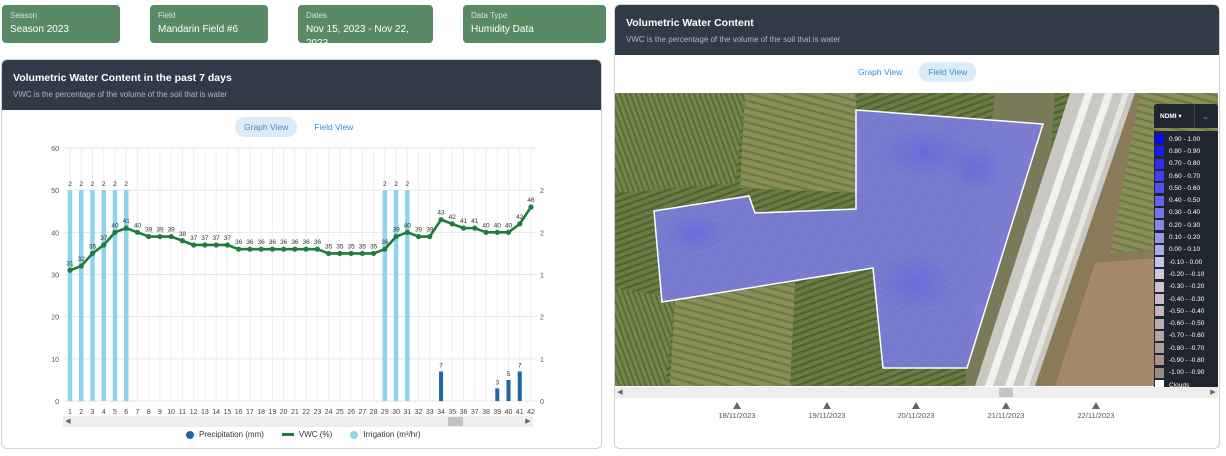 The image size is (1226, 456). I want to click on ndmi-range-label: -0.30 - -0.20, so click(1187, 287).